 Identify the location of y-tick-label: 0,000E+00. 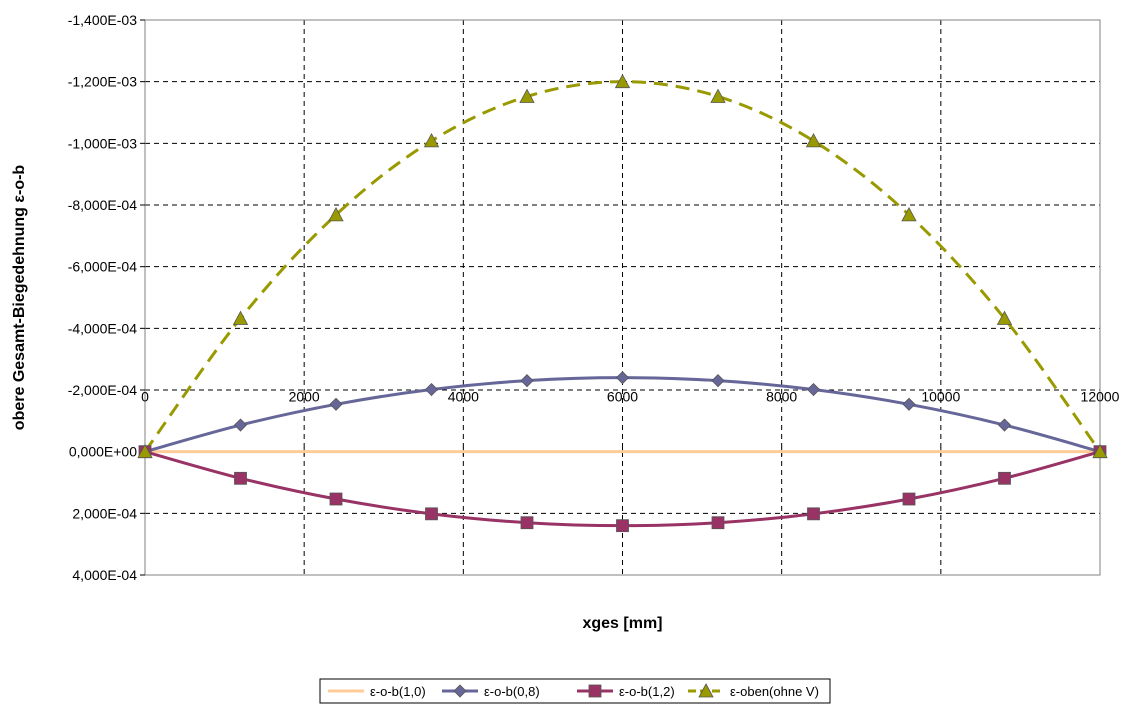
(103, 452).